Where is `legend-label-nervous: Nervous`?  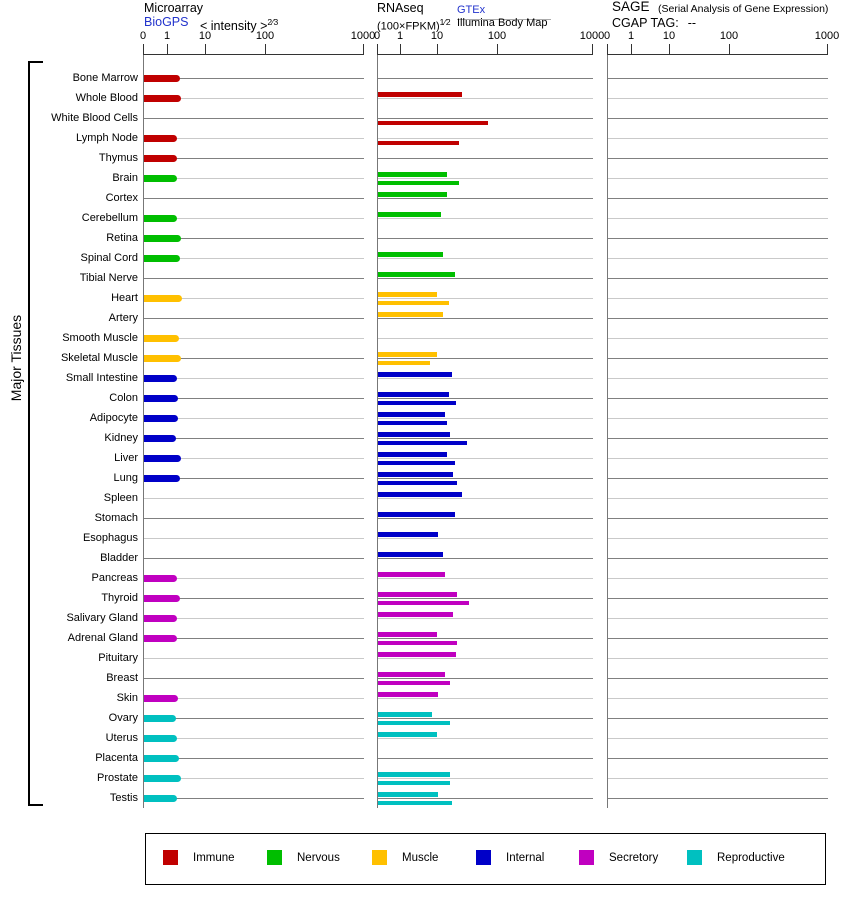
legend-label-nervous: Nervous is located at coordinates (318, 858).